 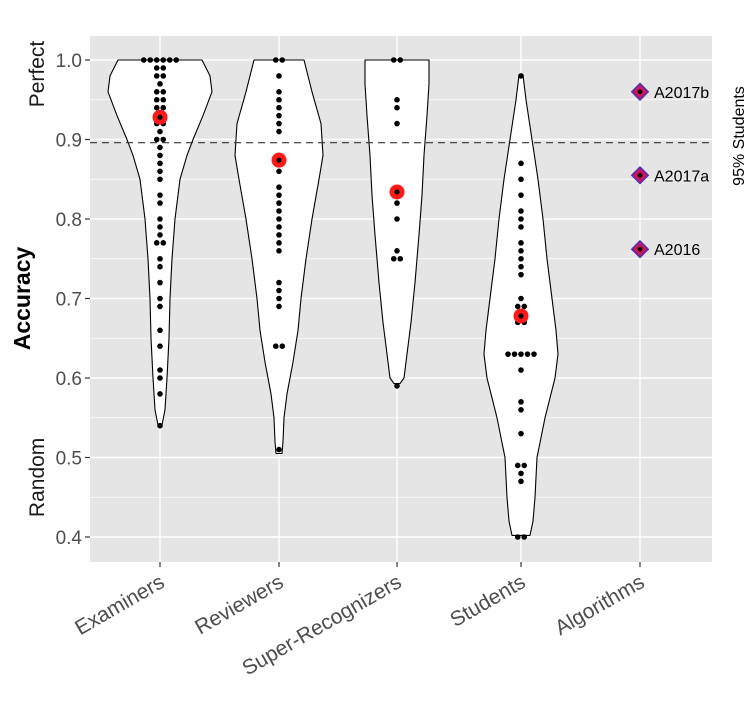 What do you see at coordinates (69, 61) in the screenshot?
I see `y-tick-label: 1.0` at bounding box center [69, 61].